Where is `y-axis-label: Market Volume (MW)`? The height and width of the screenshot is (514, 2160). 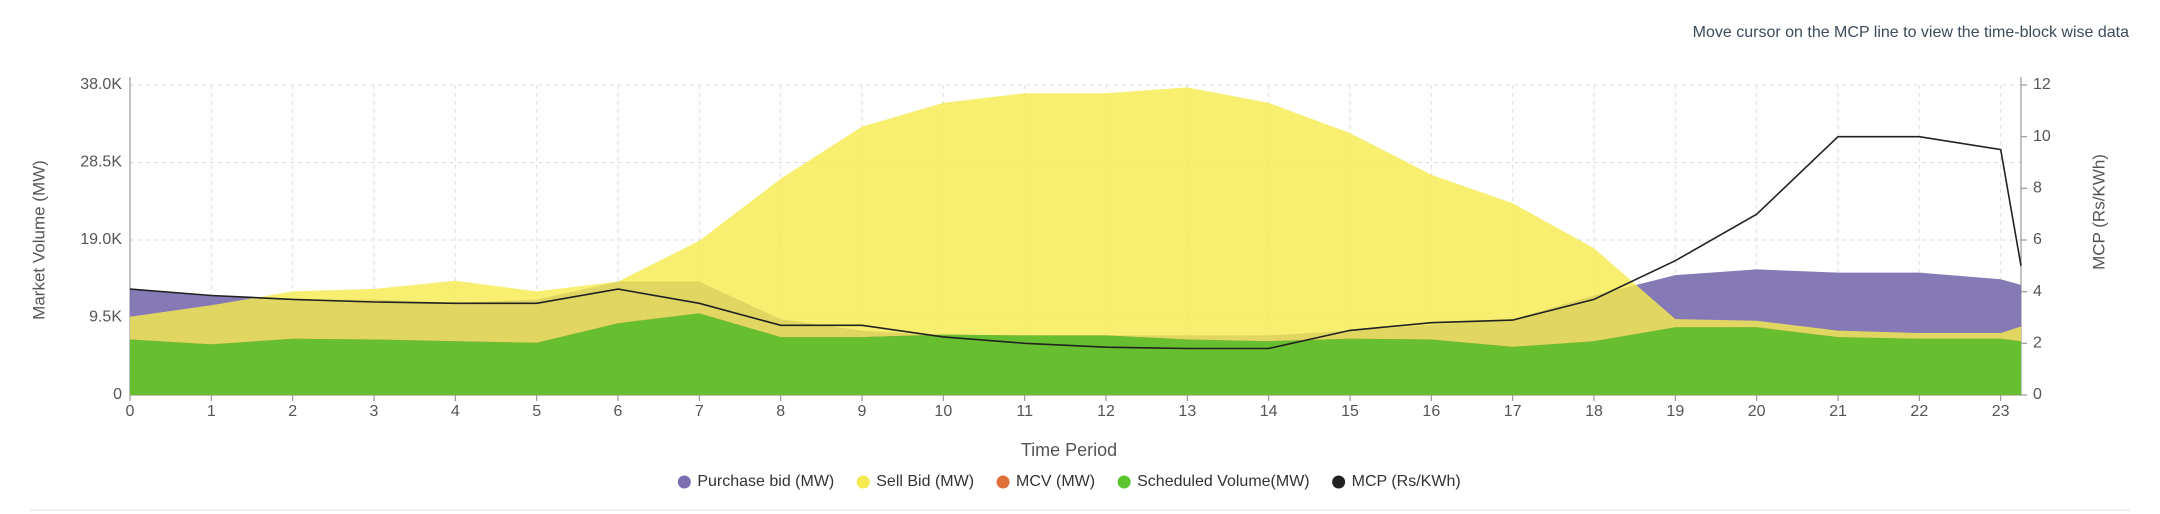 y-axis-label: Market Volume (MW) is located at coordinates (38, 240).